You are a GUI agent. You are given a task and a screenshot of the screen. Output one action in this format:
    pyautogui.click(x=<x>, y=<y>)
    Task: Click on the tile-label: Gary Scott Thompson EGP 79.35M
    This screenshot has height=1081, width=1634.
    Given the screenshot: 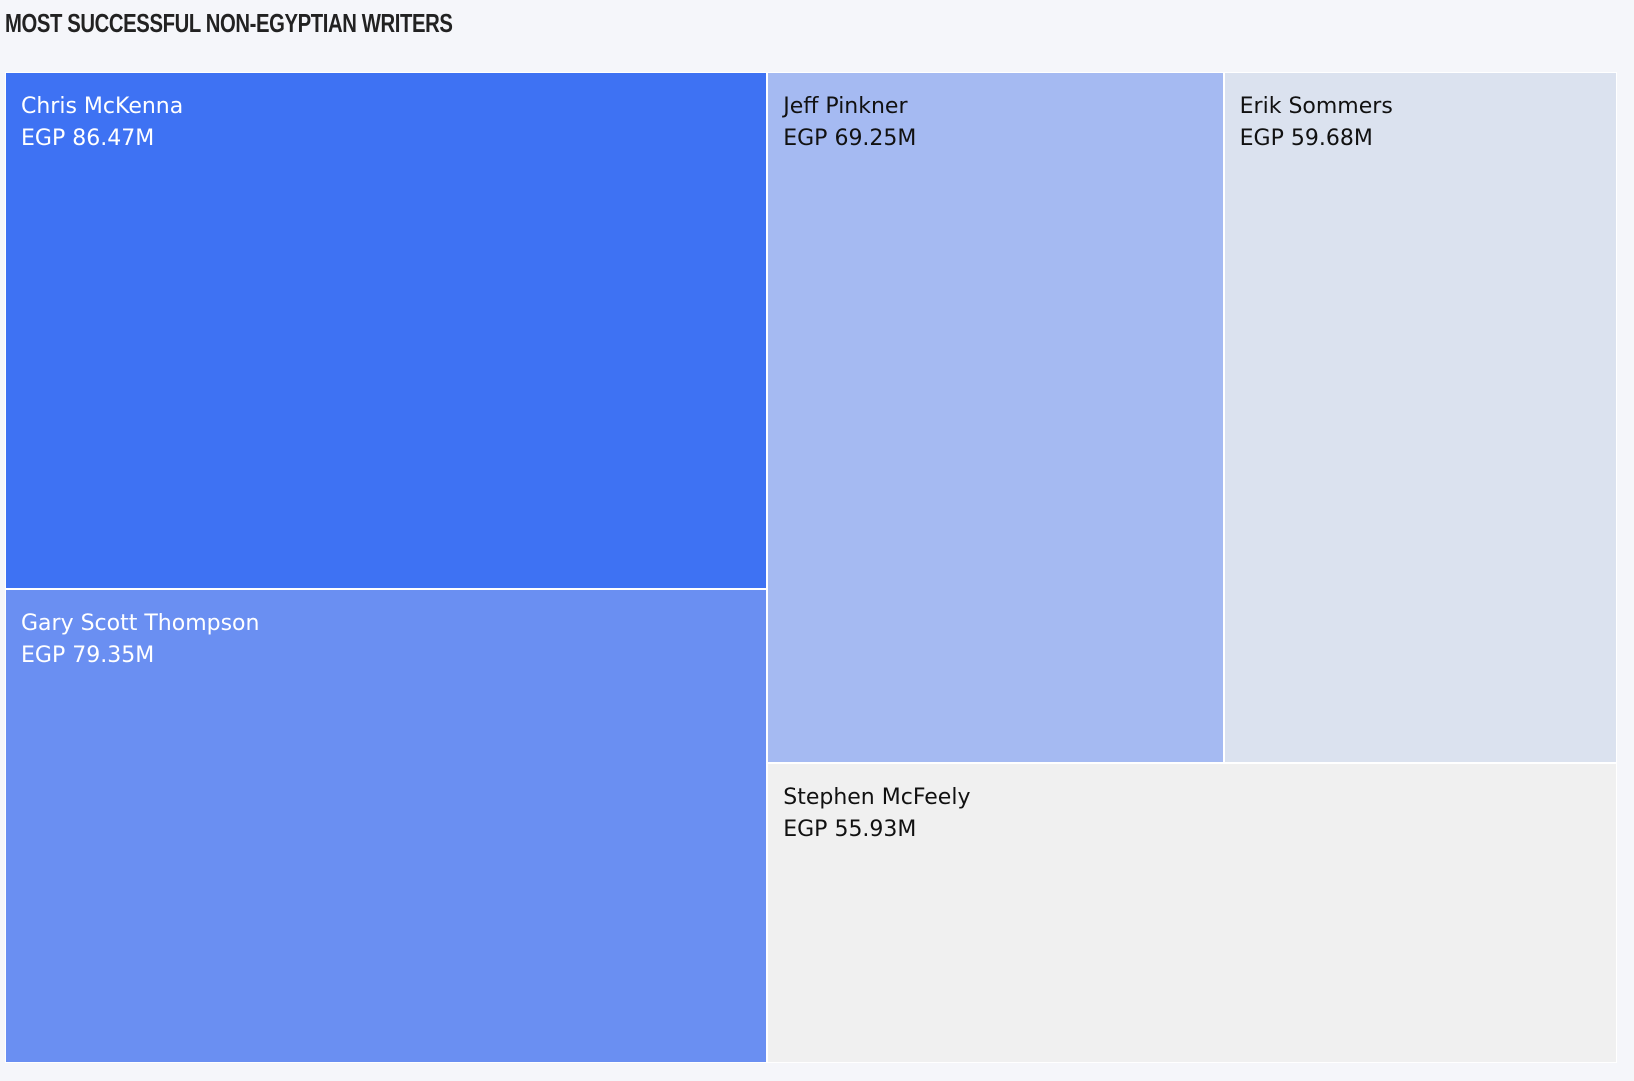 What is the action you would take?
    pyautogui.click(x=140, y=640)
    